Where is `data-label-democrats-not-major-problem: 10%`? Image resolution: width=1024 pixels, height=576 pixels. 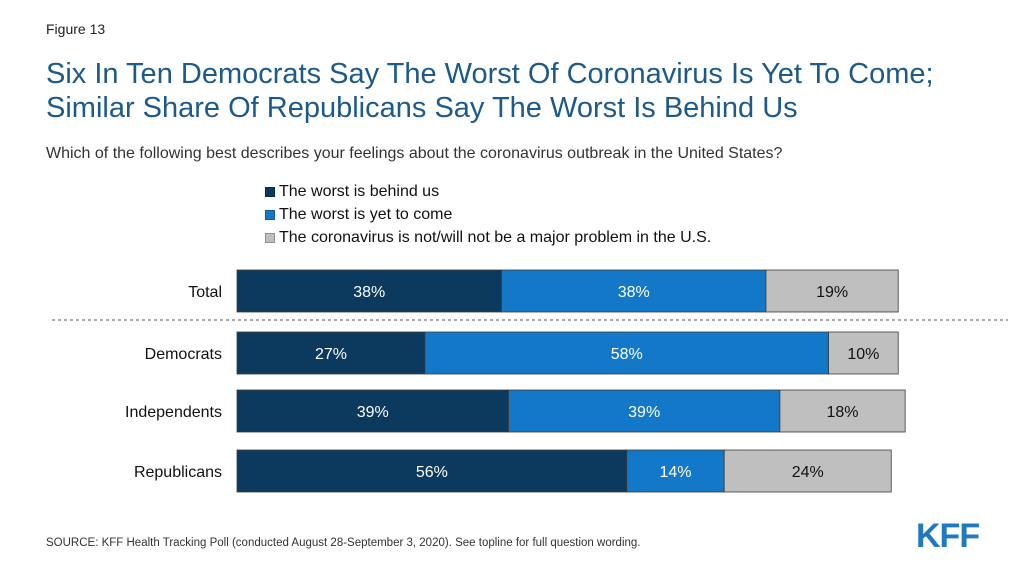 data-label-democrats-not-major-problem: 10% is located at coordinates (863, 354).